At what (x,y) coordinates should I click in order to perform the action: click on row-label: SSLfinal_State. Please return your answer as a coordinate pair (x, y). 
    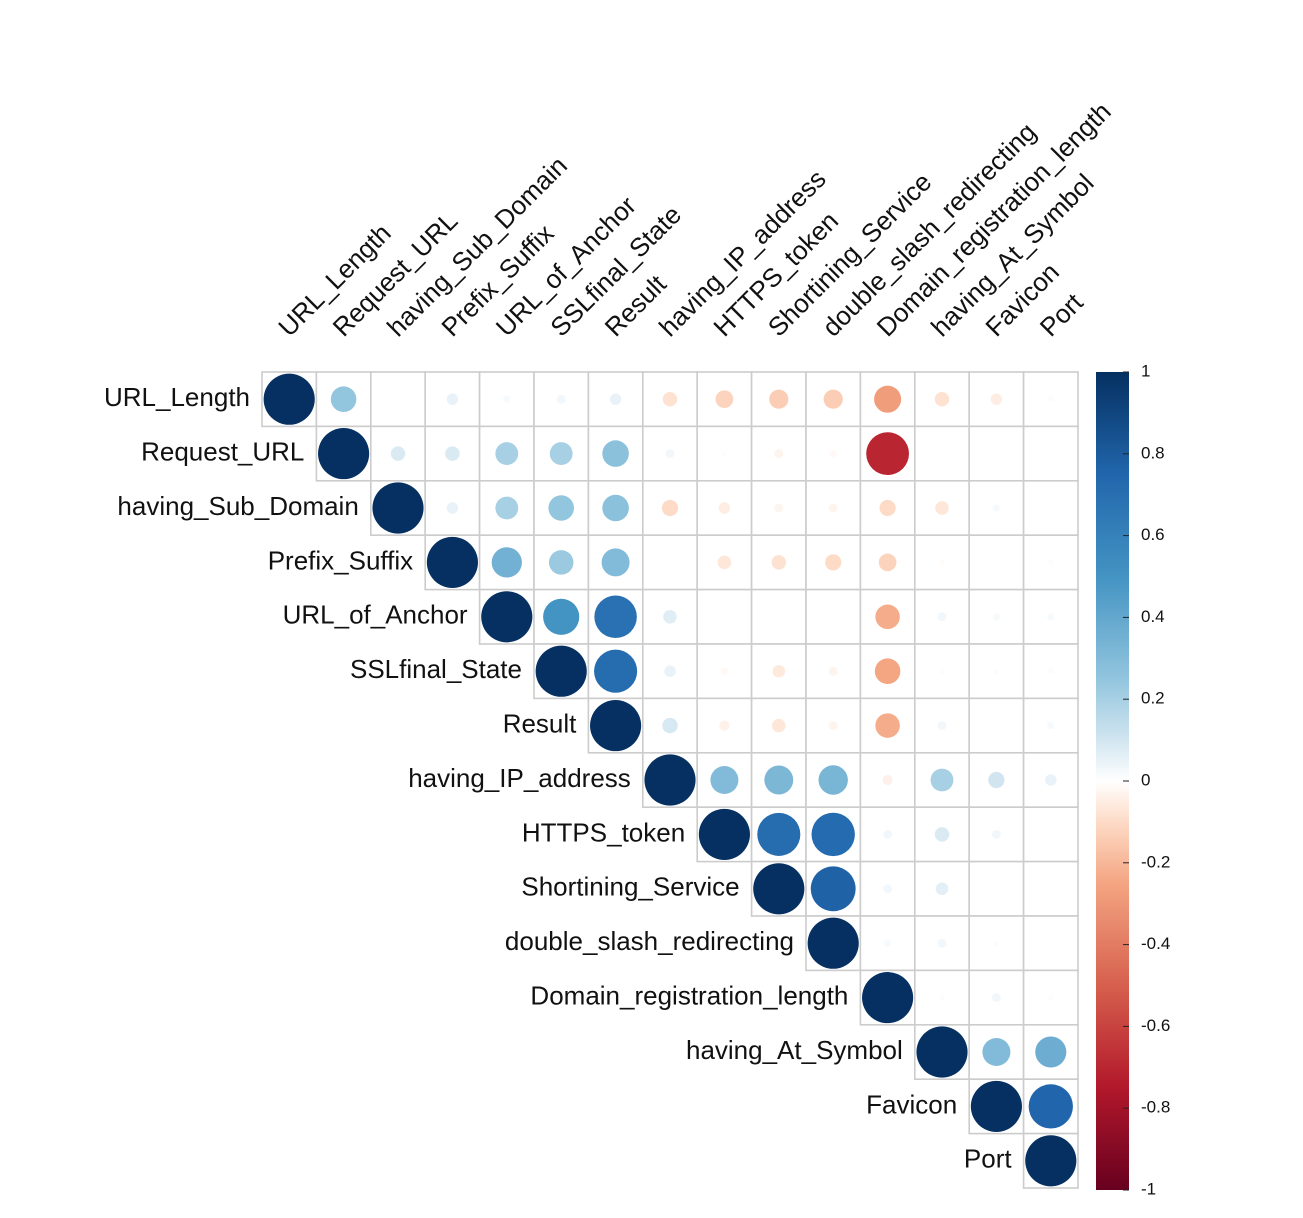
    Looking at the image, I should click on (436, 669).